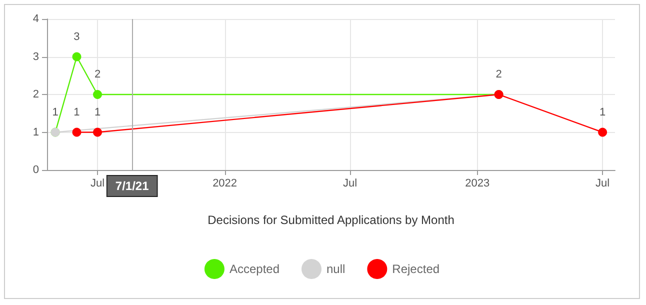 Image resolution: width=646 pixels, height=305 pixels. What do you see at coordinates (35, 170) in the screenshot?
I see `y-tick-label: 0` at bounding box center [35, 170].